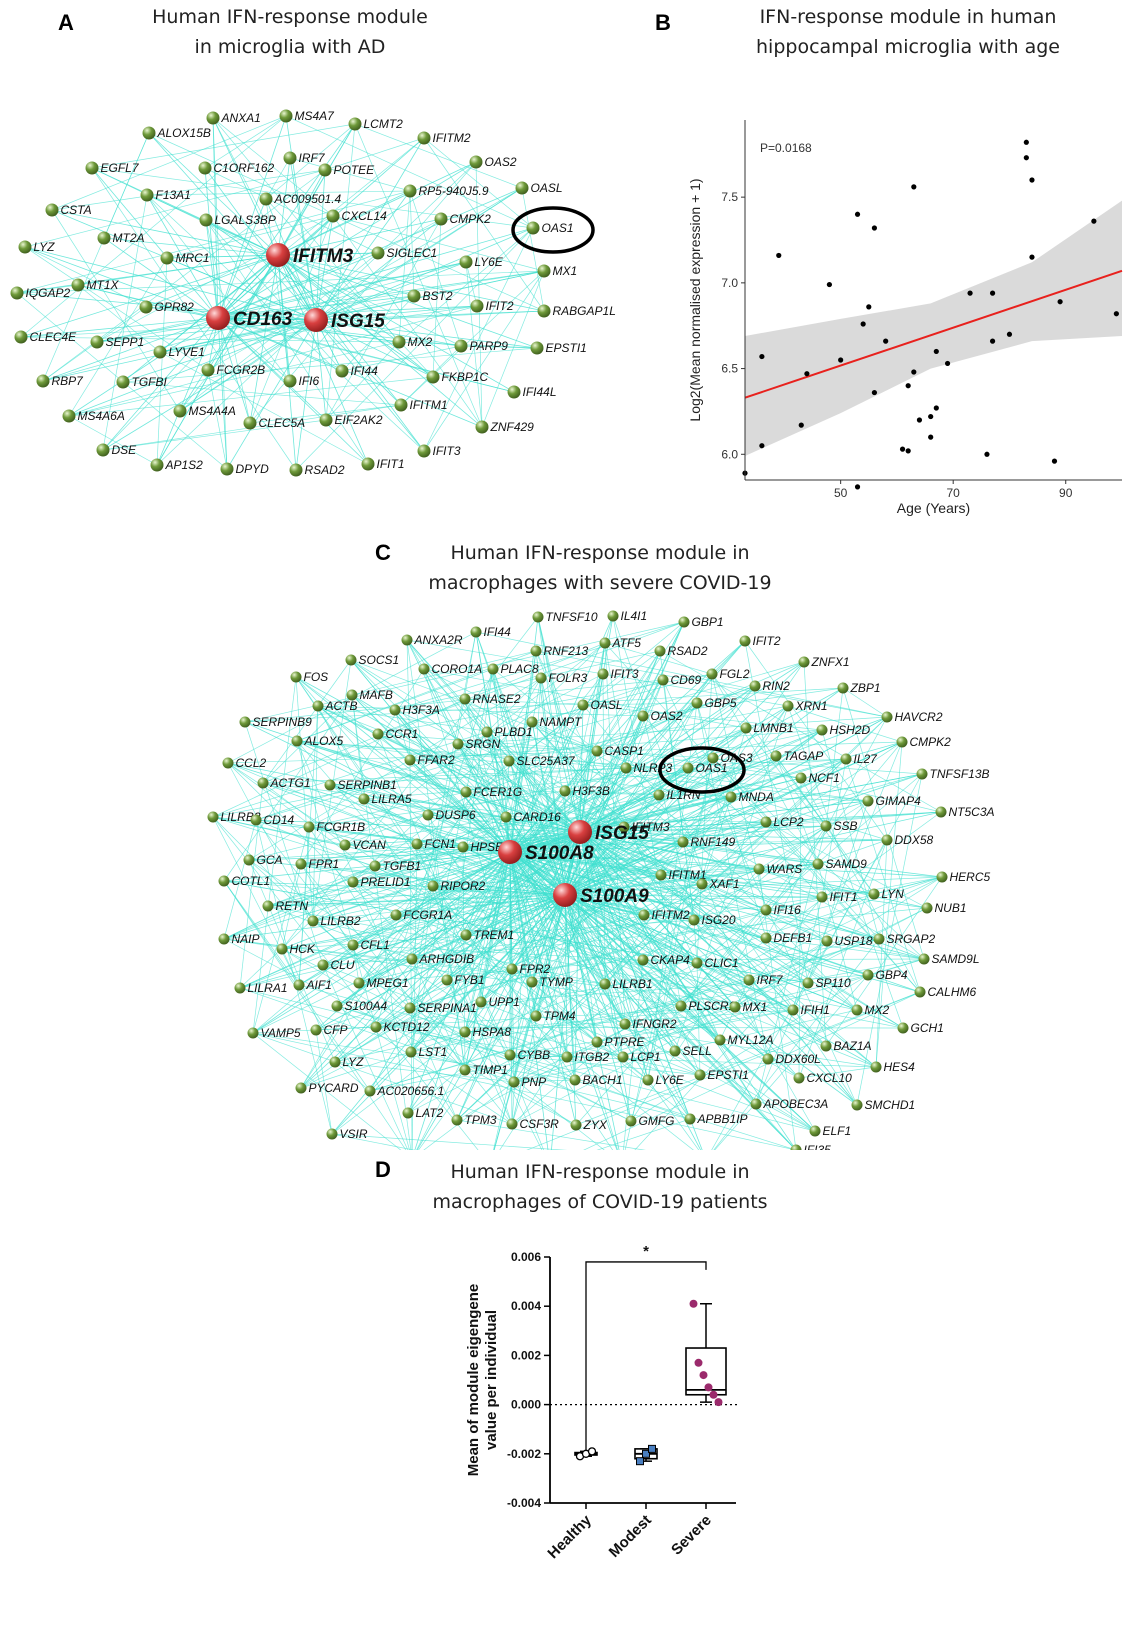 Image resolution: width=1124 pixels, height=1646 pixels. I want to click on gene-label-ms4a7: MS4A7, so click(315, 116).